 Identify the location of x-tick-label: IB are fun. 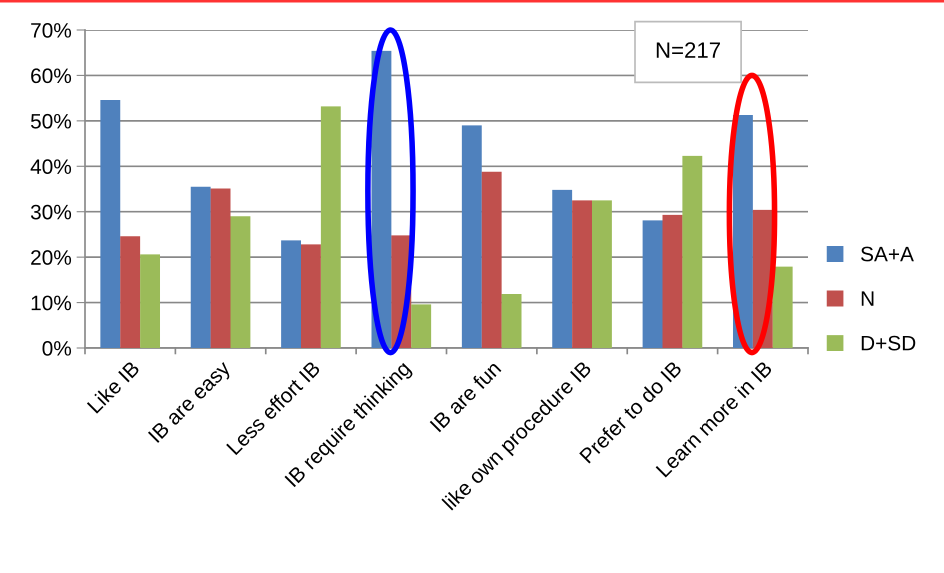
(465, 396).